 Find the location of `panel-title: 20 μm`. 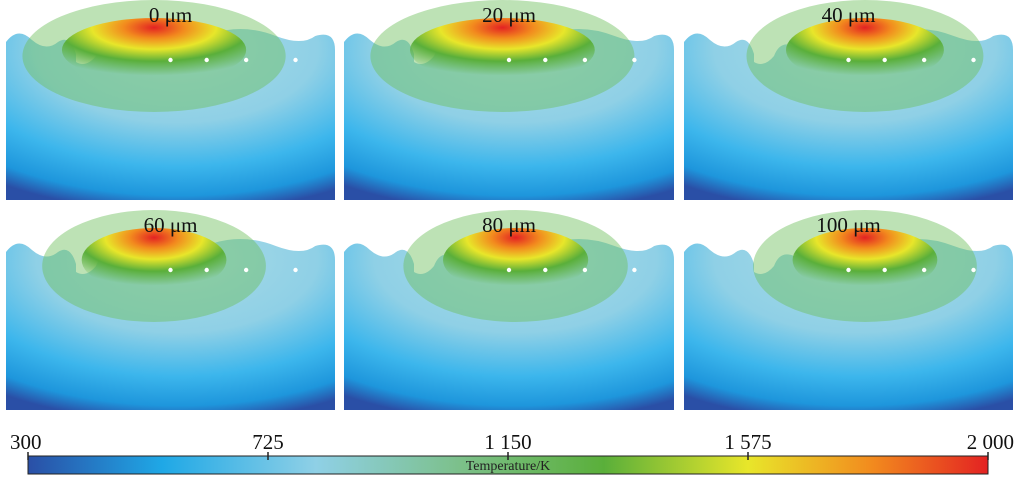

panel-title: 20 μm is located at coordinates (509, 15).